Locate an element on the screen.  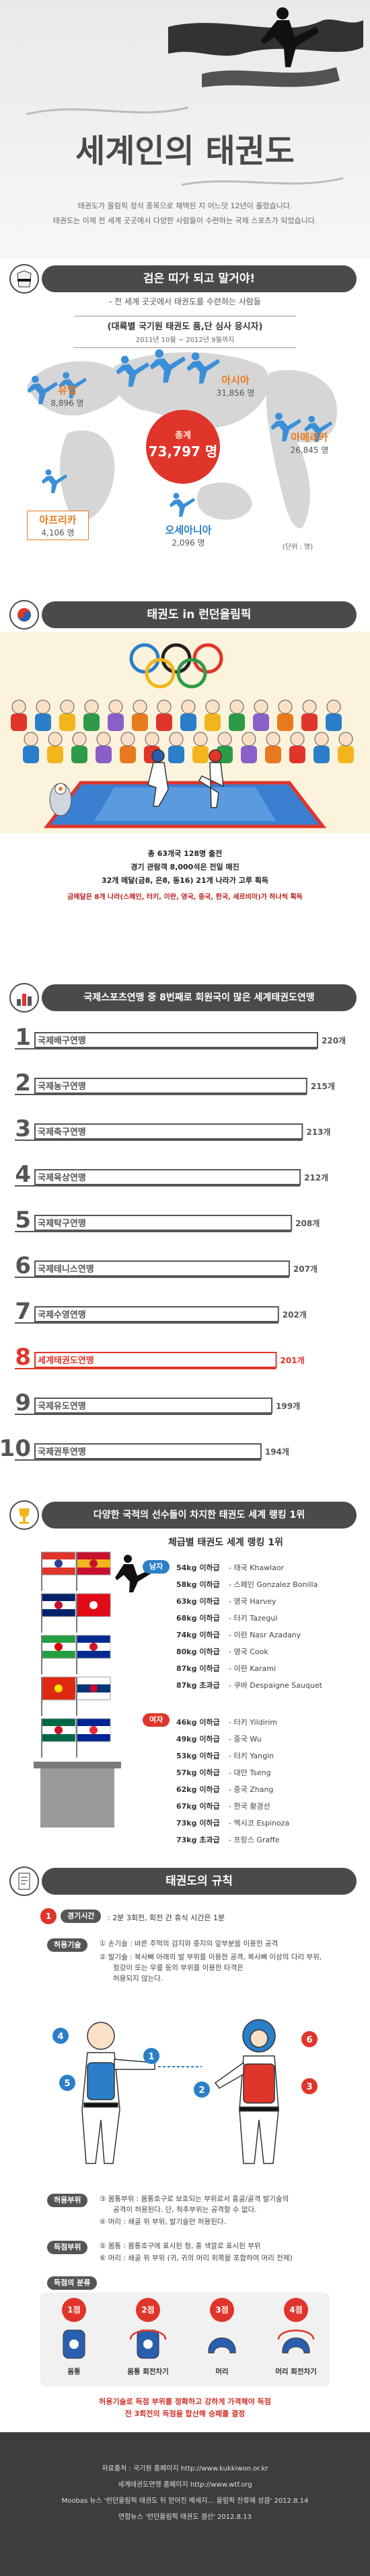
marker-number: 3 is located at coordinates (309, 2087).